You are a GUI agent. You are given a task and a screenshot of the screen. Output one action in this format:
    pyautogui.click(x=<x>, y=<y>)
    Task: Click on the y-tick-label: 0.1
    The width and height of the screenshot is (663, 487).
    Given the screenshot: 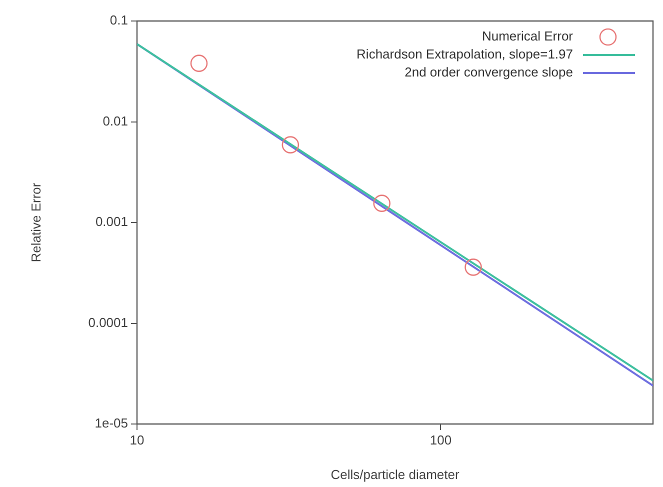 What is the action you would take?
    pyautogui.click(x=119, y=20)
    